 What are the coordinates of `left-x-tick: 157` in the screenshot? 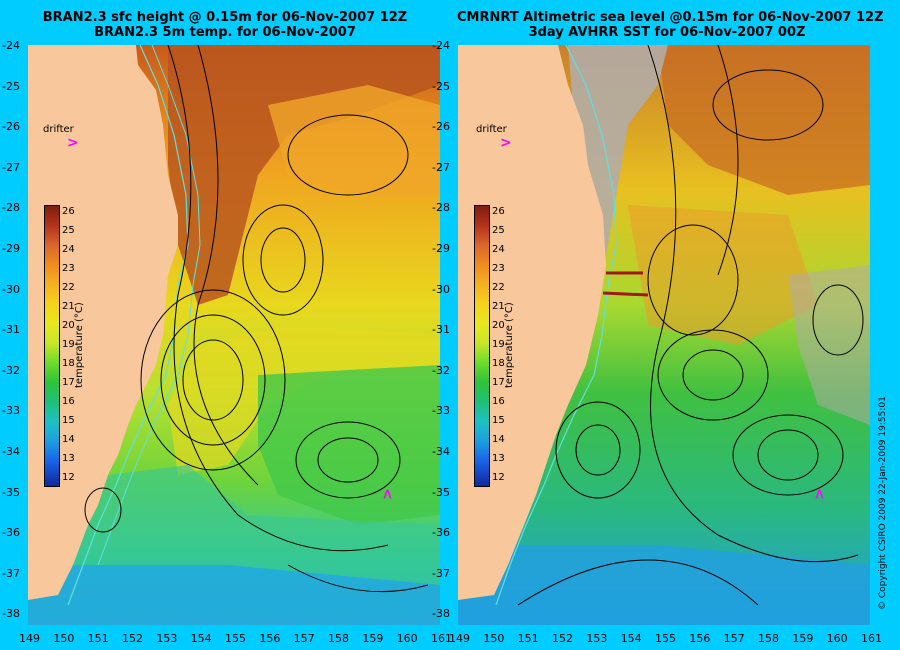 It's located at (304, 638).